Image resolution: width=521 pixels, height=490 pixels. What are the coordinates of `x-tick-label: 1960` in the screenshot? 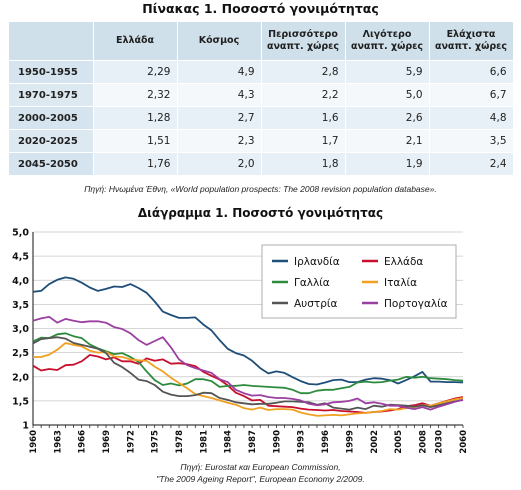 It's located at (34, 442).